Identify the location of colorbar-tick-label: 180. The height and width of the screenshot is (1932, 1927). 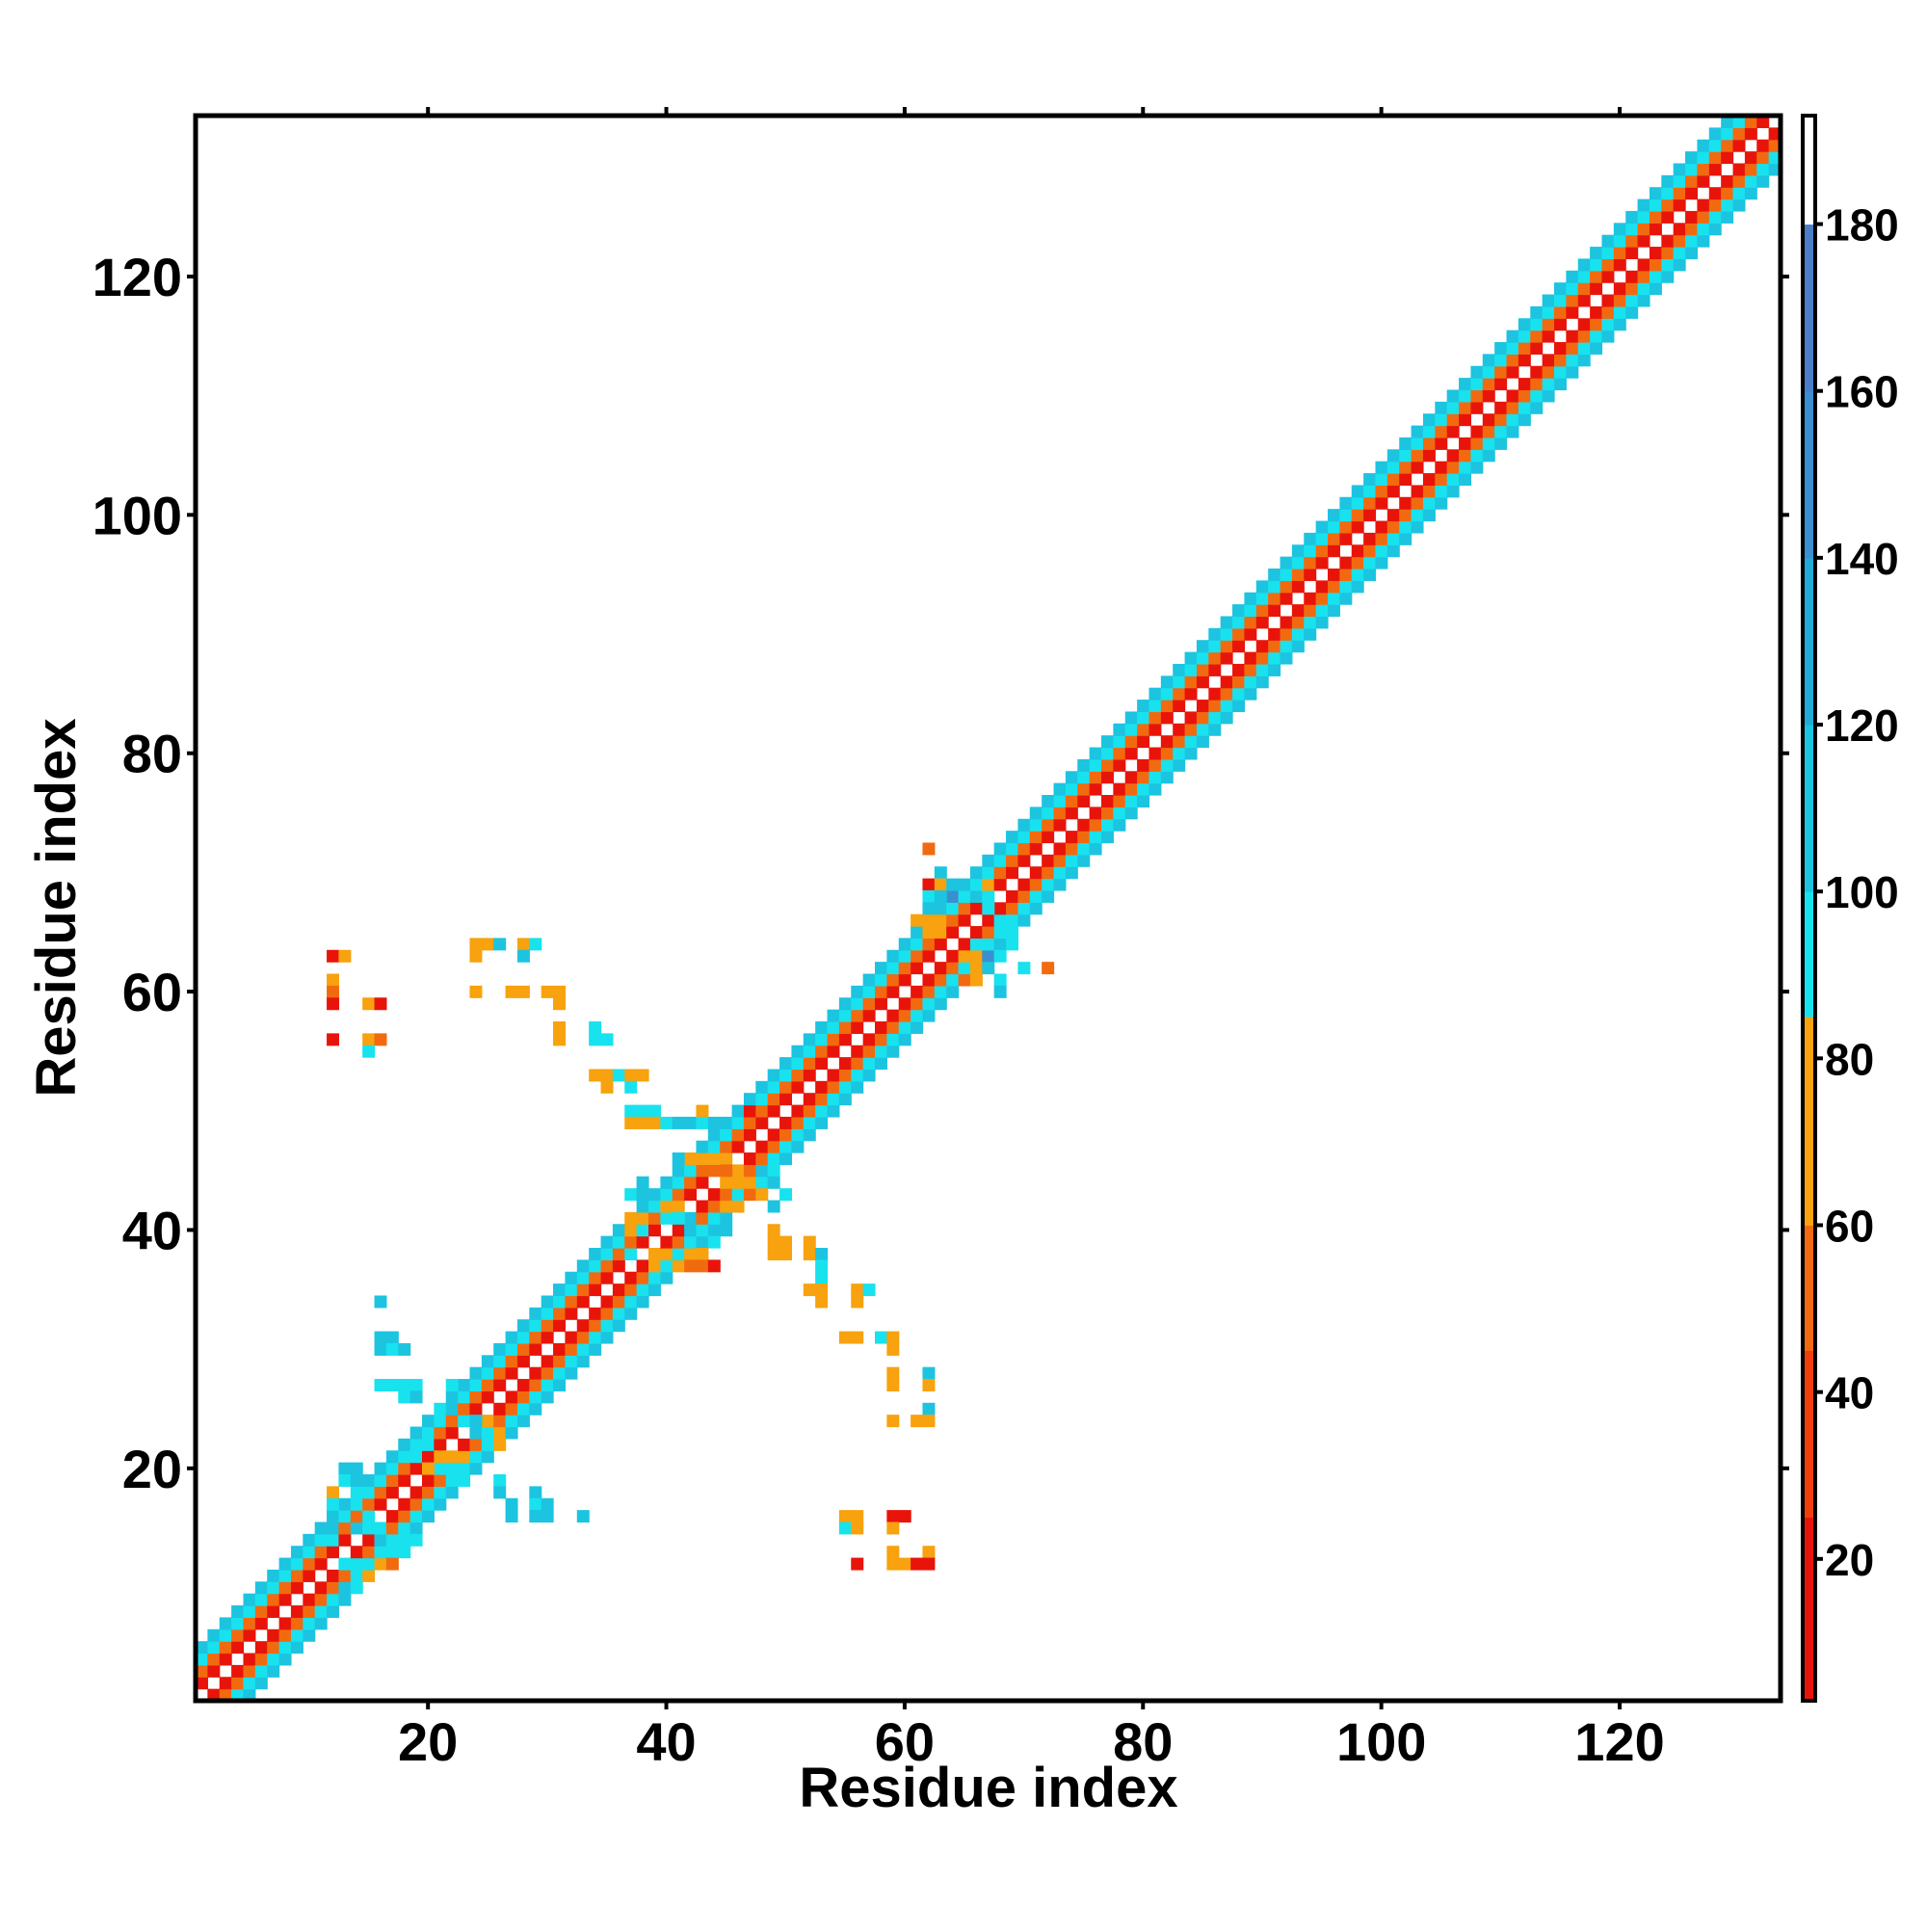
(1862, 225).